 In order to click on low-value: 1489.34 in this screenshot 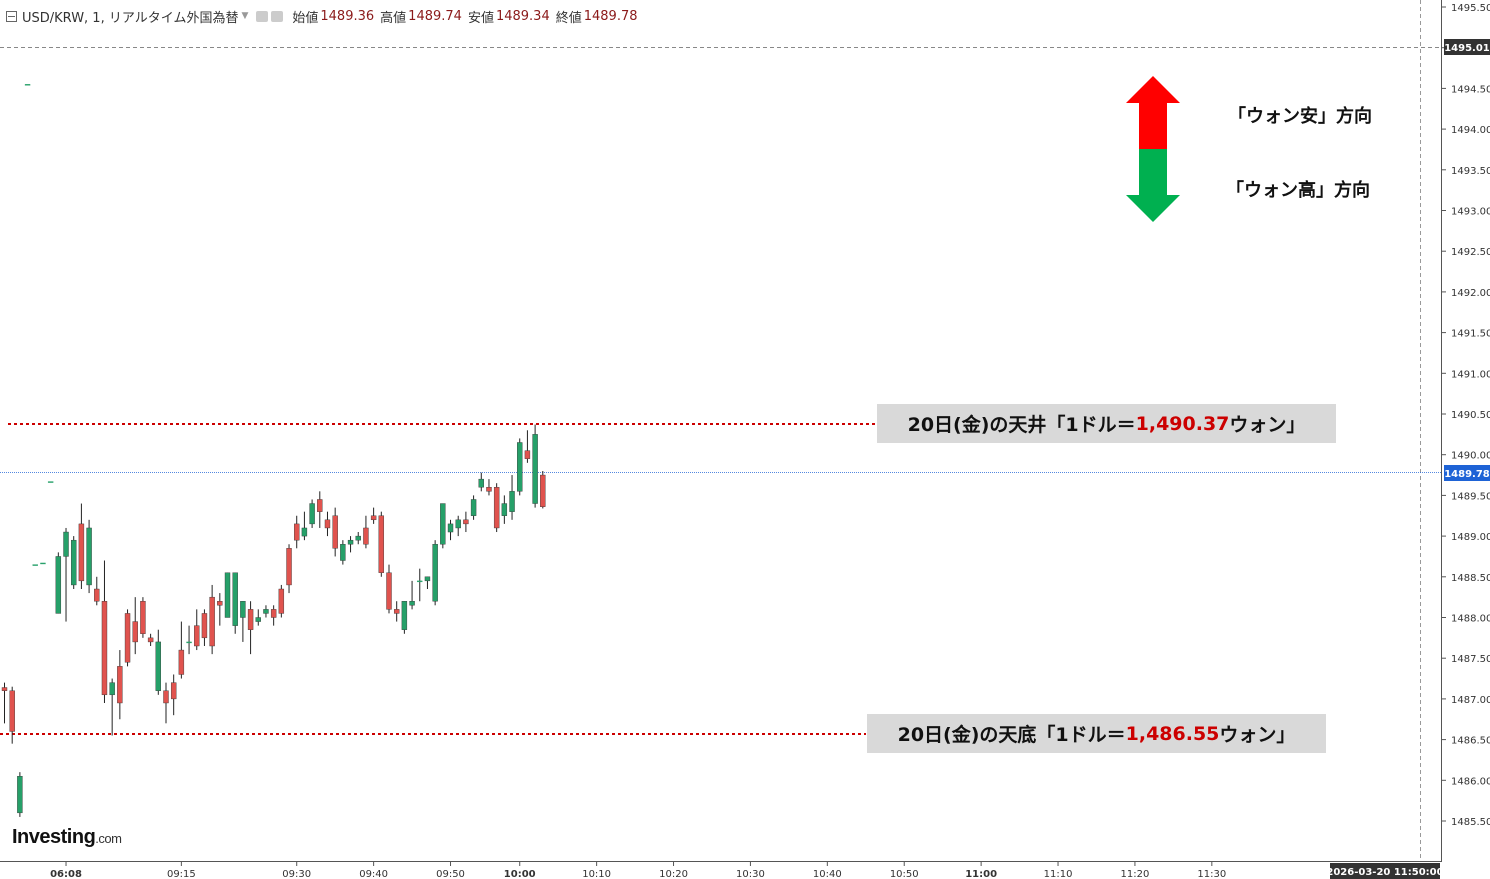, I will do `click(522, 16)`.